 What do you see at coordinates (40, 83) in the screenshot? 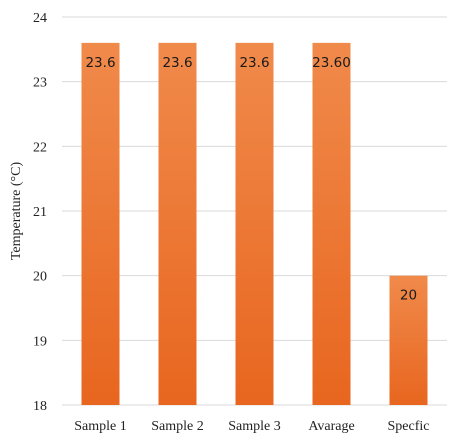
I see `y-tick-label: 23` at bounding box center [40, 83].